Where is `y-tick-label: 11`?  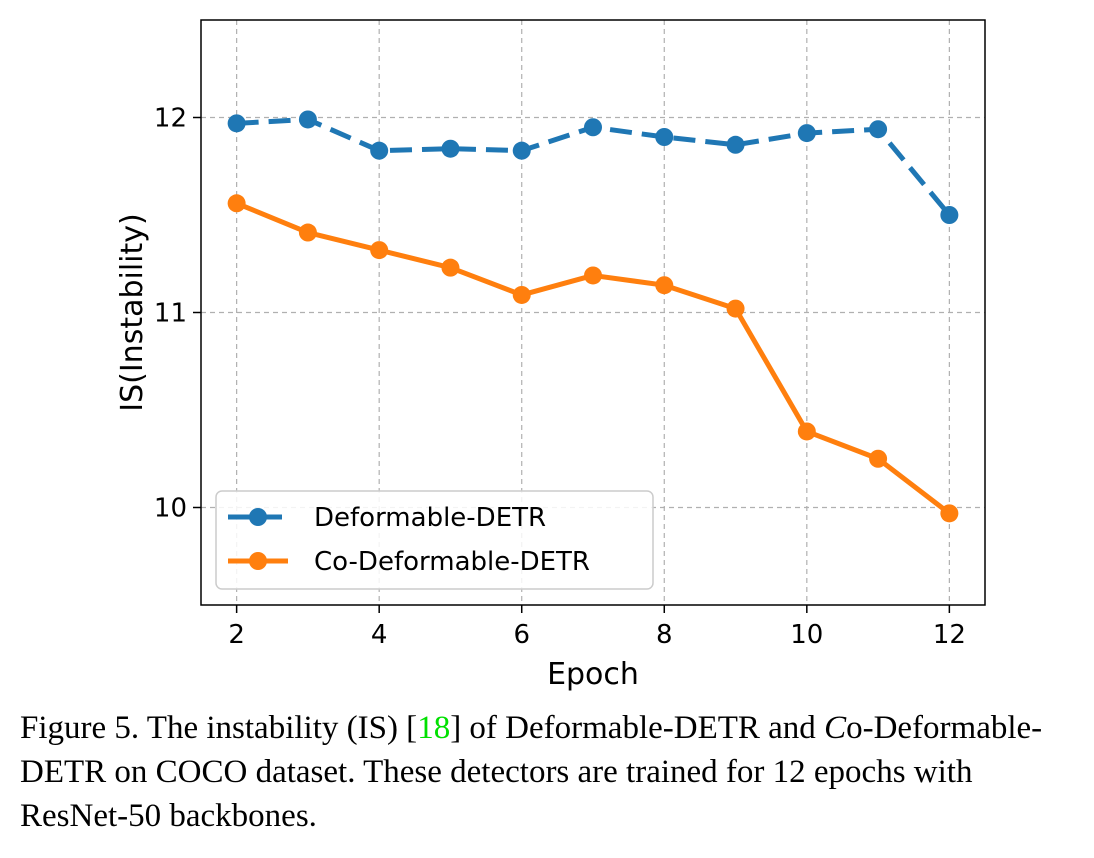 y-tick-label: 11 is located at coordinates (170, 314).